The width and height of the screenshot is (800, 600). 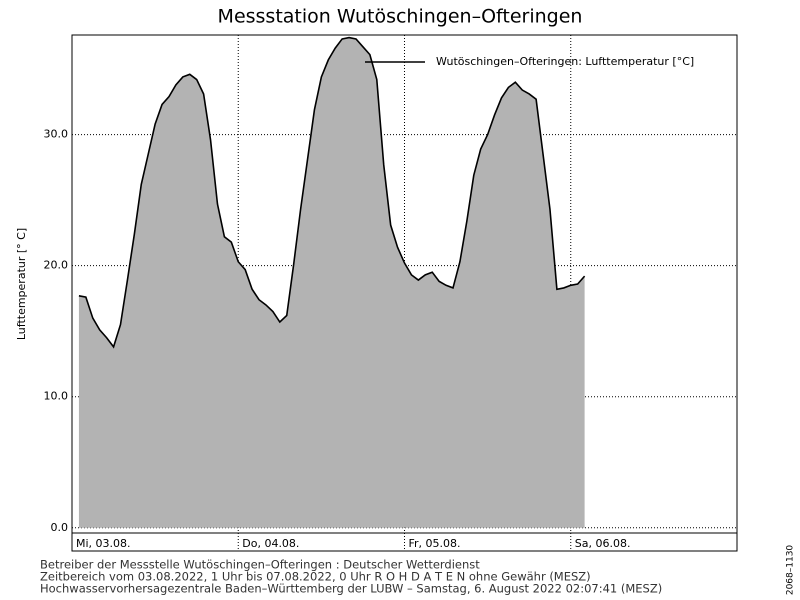 What do you see at coordinates (400, 17) in the screenshot?
I see `chart-title: Messstation Wutöschingen–Ofteringen` at bounding box center [400, 17].